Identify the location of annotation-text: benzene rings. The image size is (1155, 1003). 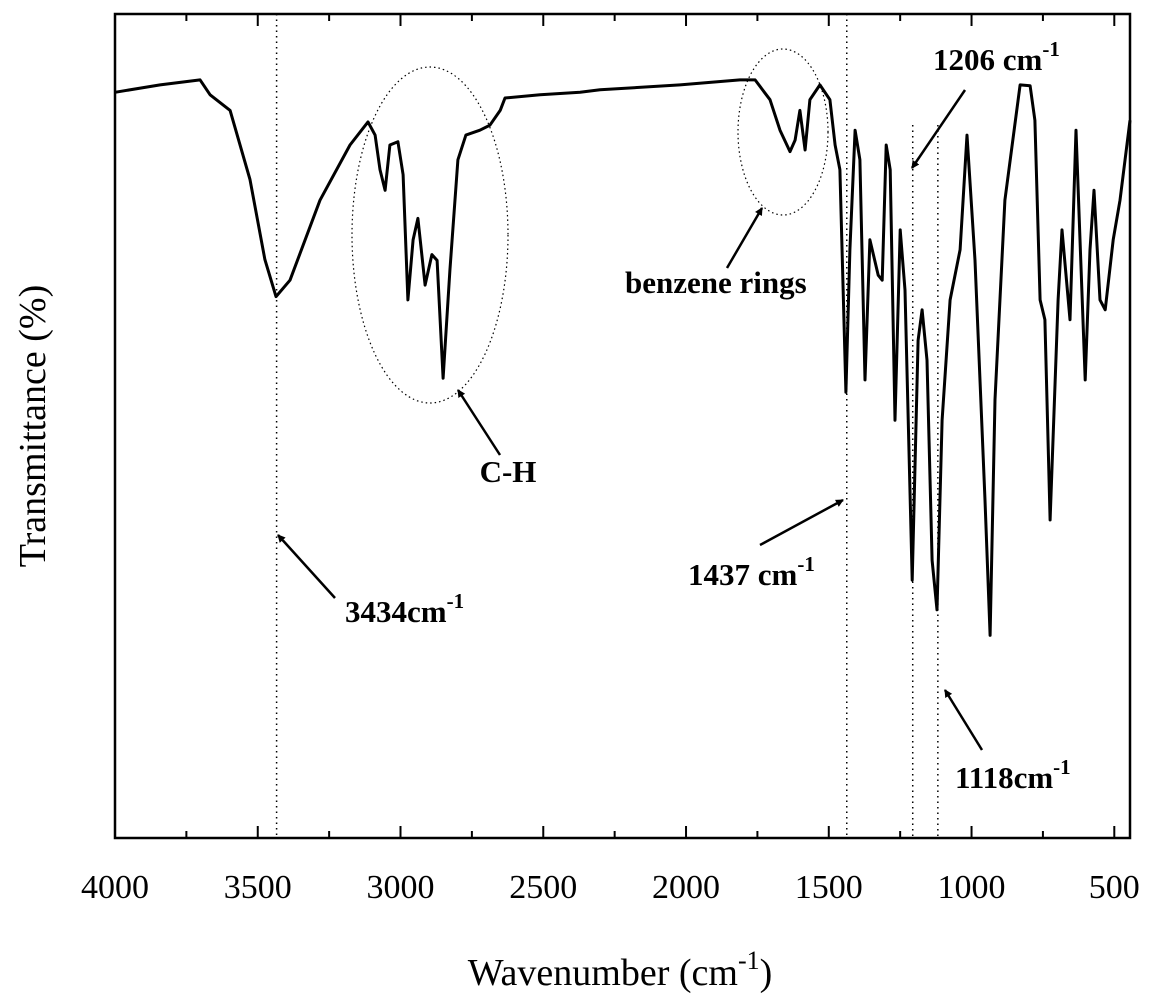
(716, 282).